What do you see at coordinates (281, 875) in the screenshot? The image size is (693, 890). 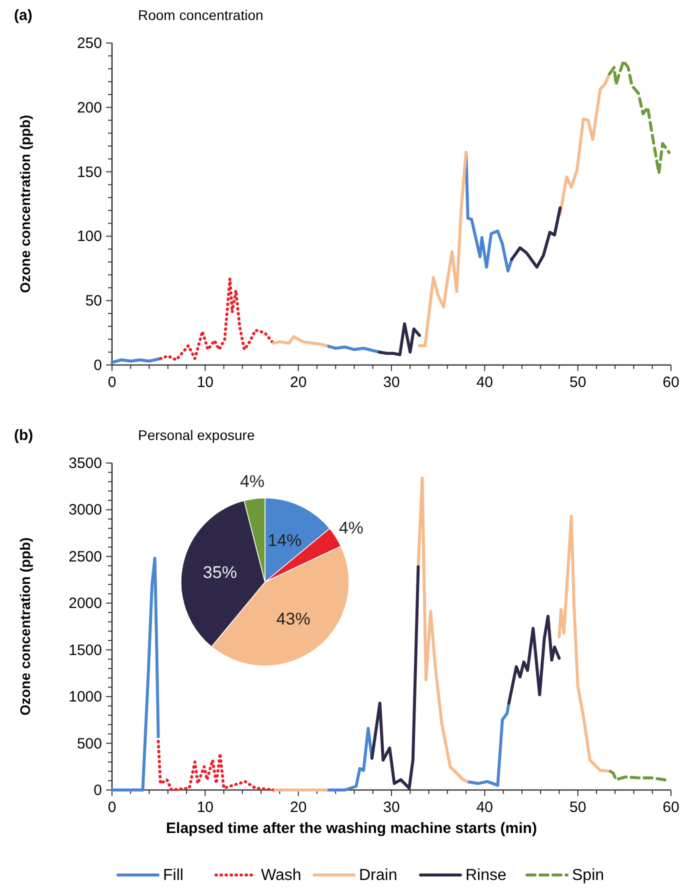 I see `legend-label: Wash` at bounding box center [281, 875].